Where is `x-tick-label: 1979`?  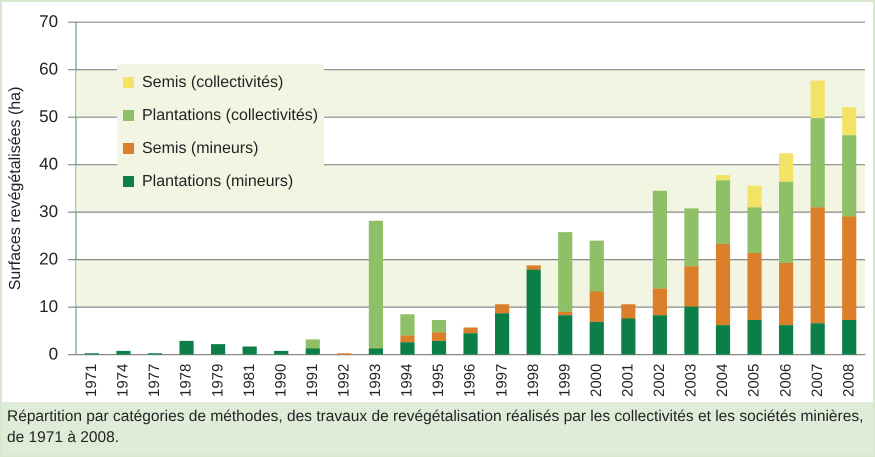 x-tick-label: 1979 is located at coordinates (217, 381).